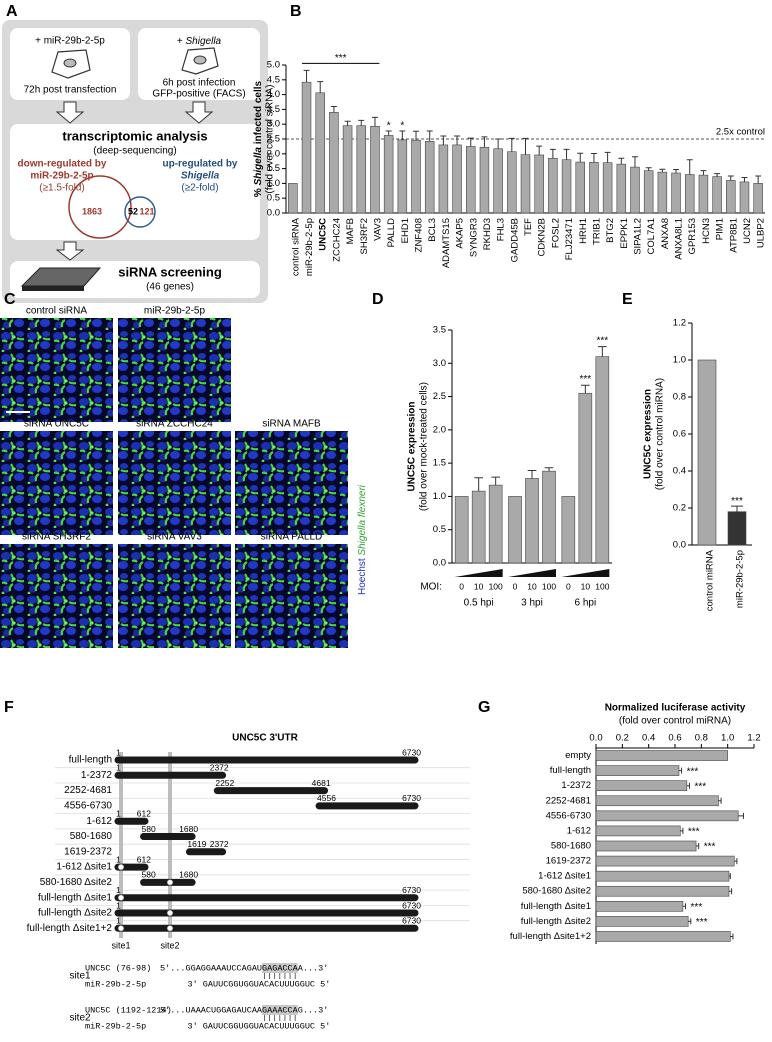  Describe the element at coordinates (411, 890) in the screenshot. I see `construct-end: 6730` at that location.